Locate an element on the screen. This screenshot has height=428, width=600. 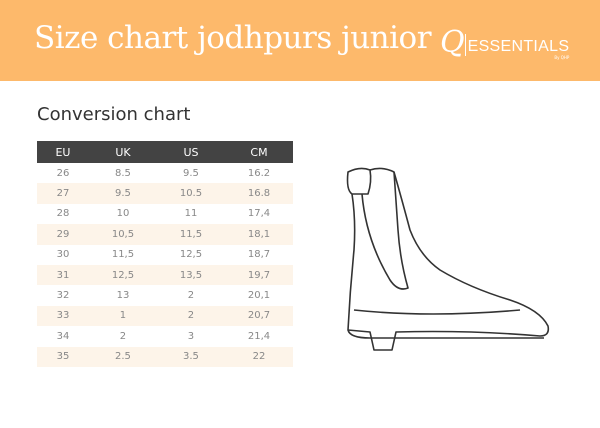
table-row: 30 11,5 12,5 18,7 is located at coordinates (165, 255).